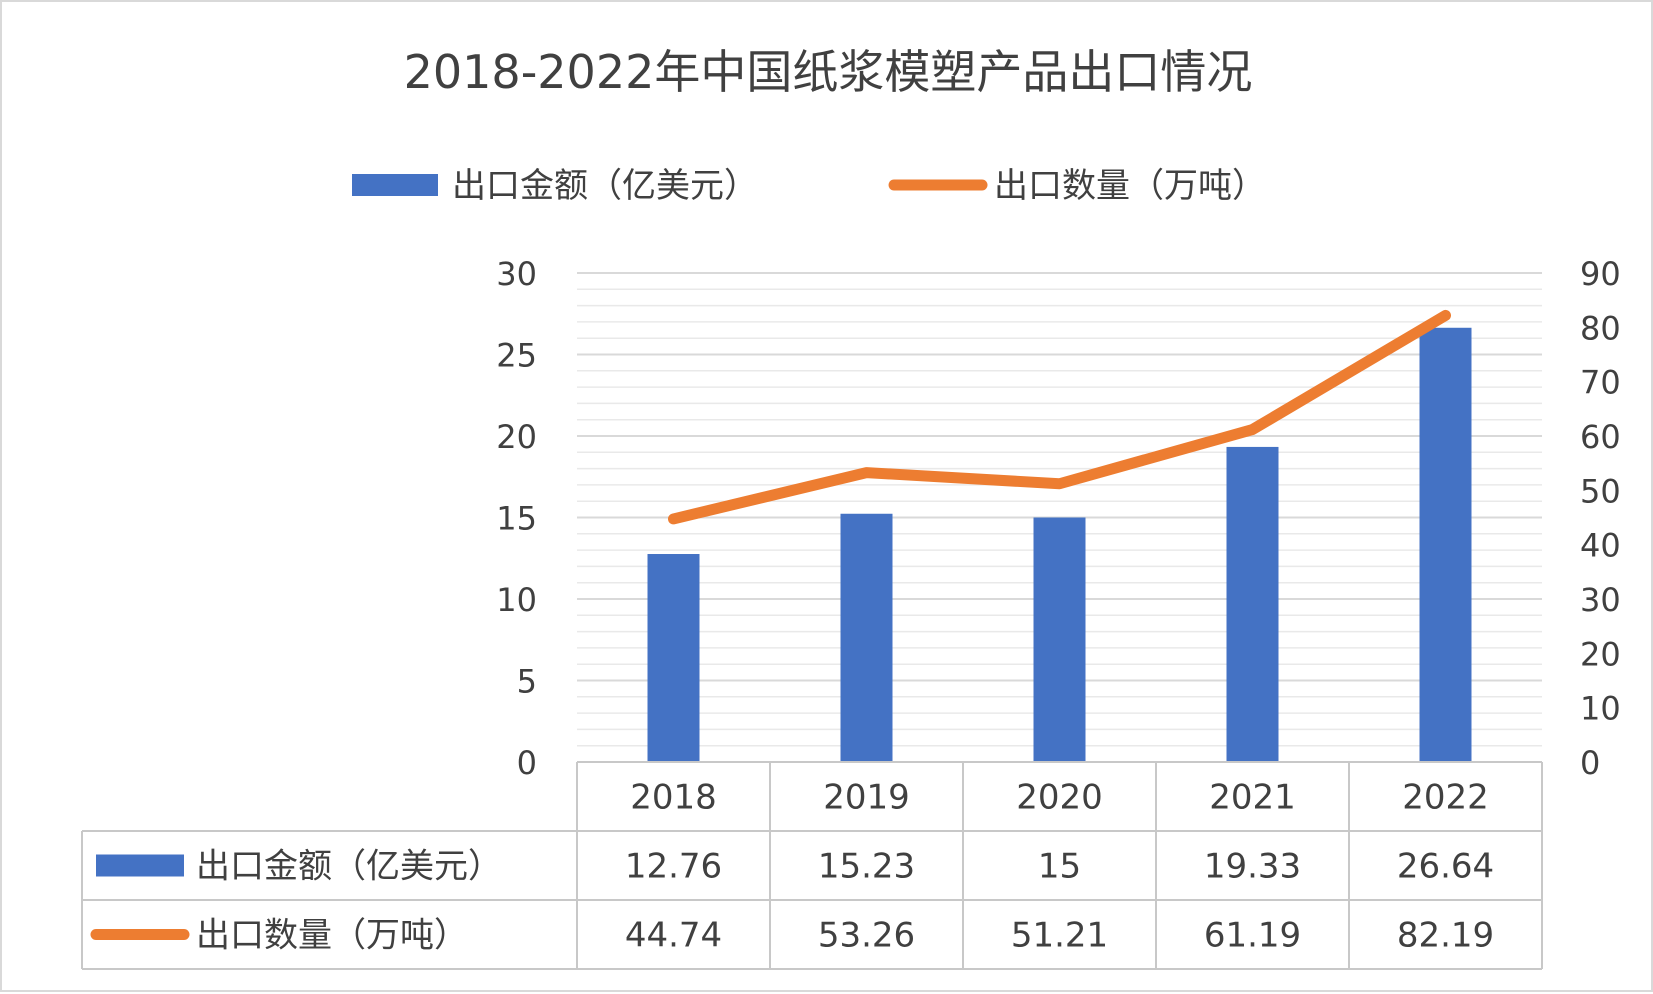  What do you see at coordinates (866, 936) in the screenshot?
I see `table-cell-quantity: 53.26` at bounding box center [866, 936].